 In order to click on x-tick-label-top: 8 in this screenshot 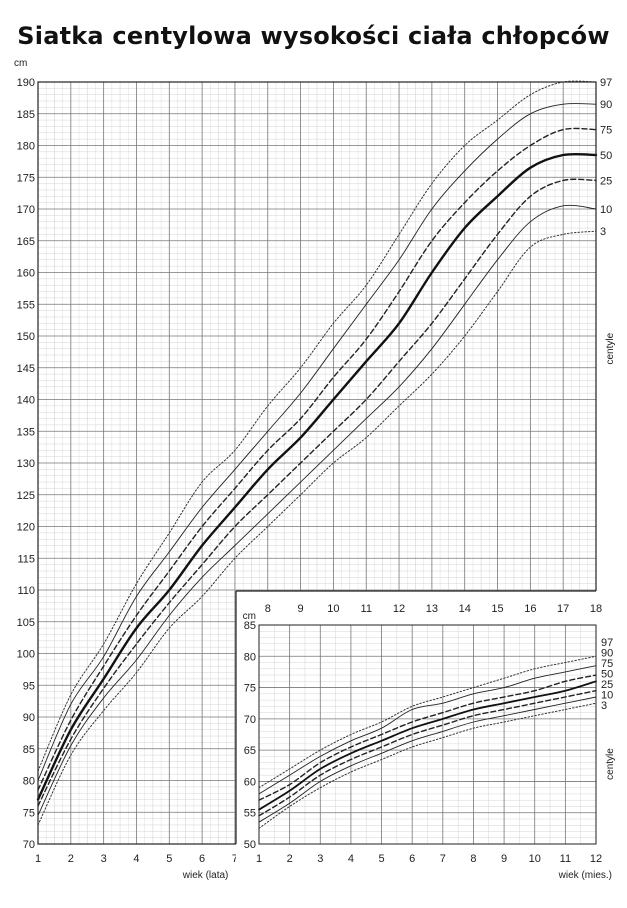, I will do `click(268, 609)`.